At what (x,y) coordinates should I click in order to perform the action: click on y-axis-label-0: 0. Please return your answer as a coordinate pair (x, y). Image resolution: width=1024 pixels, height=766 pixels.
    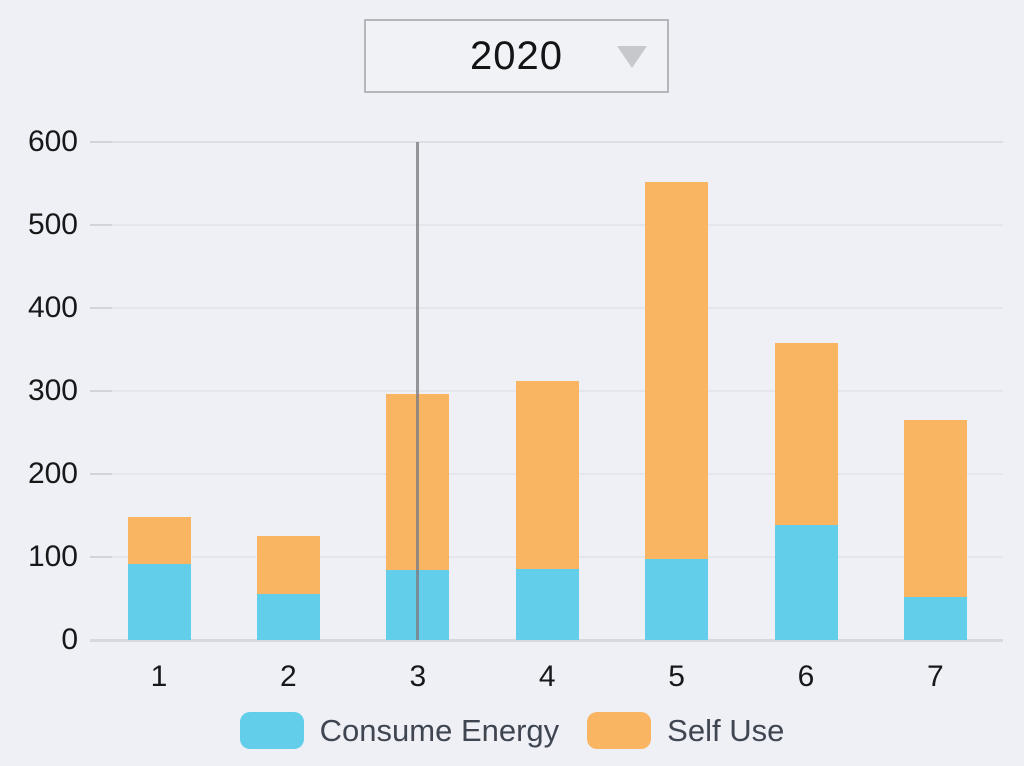
    Looking at the image, I should click on (69, 639).